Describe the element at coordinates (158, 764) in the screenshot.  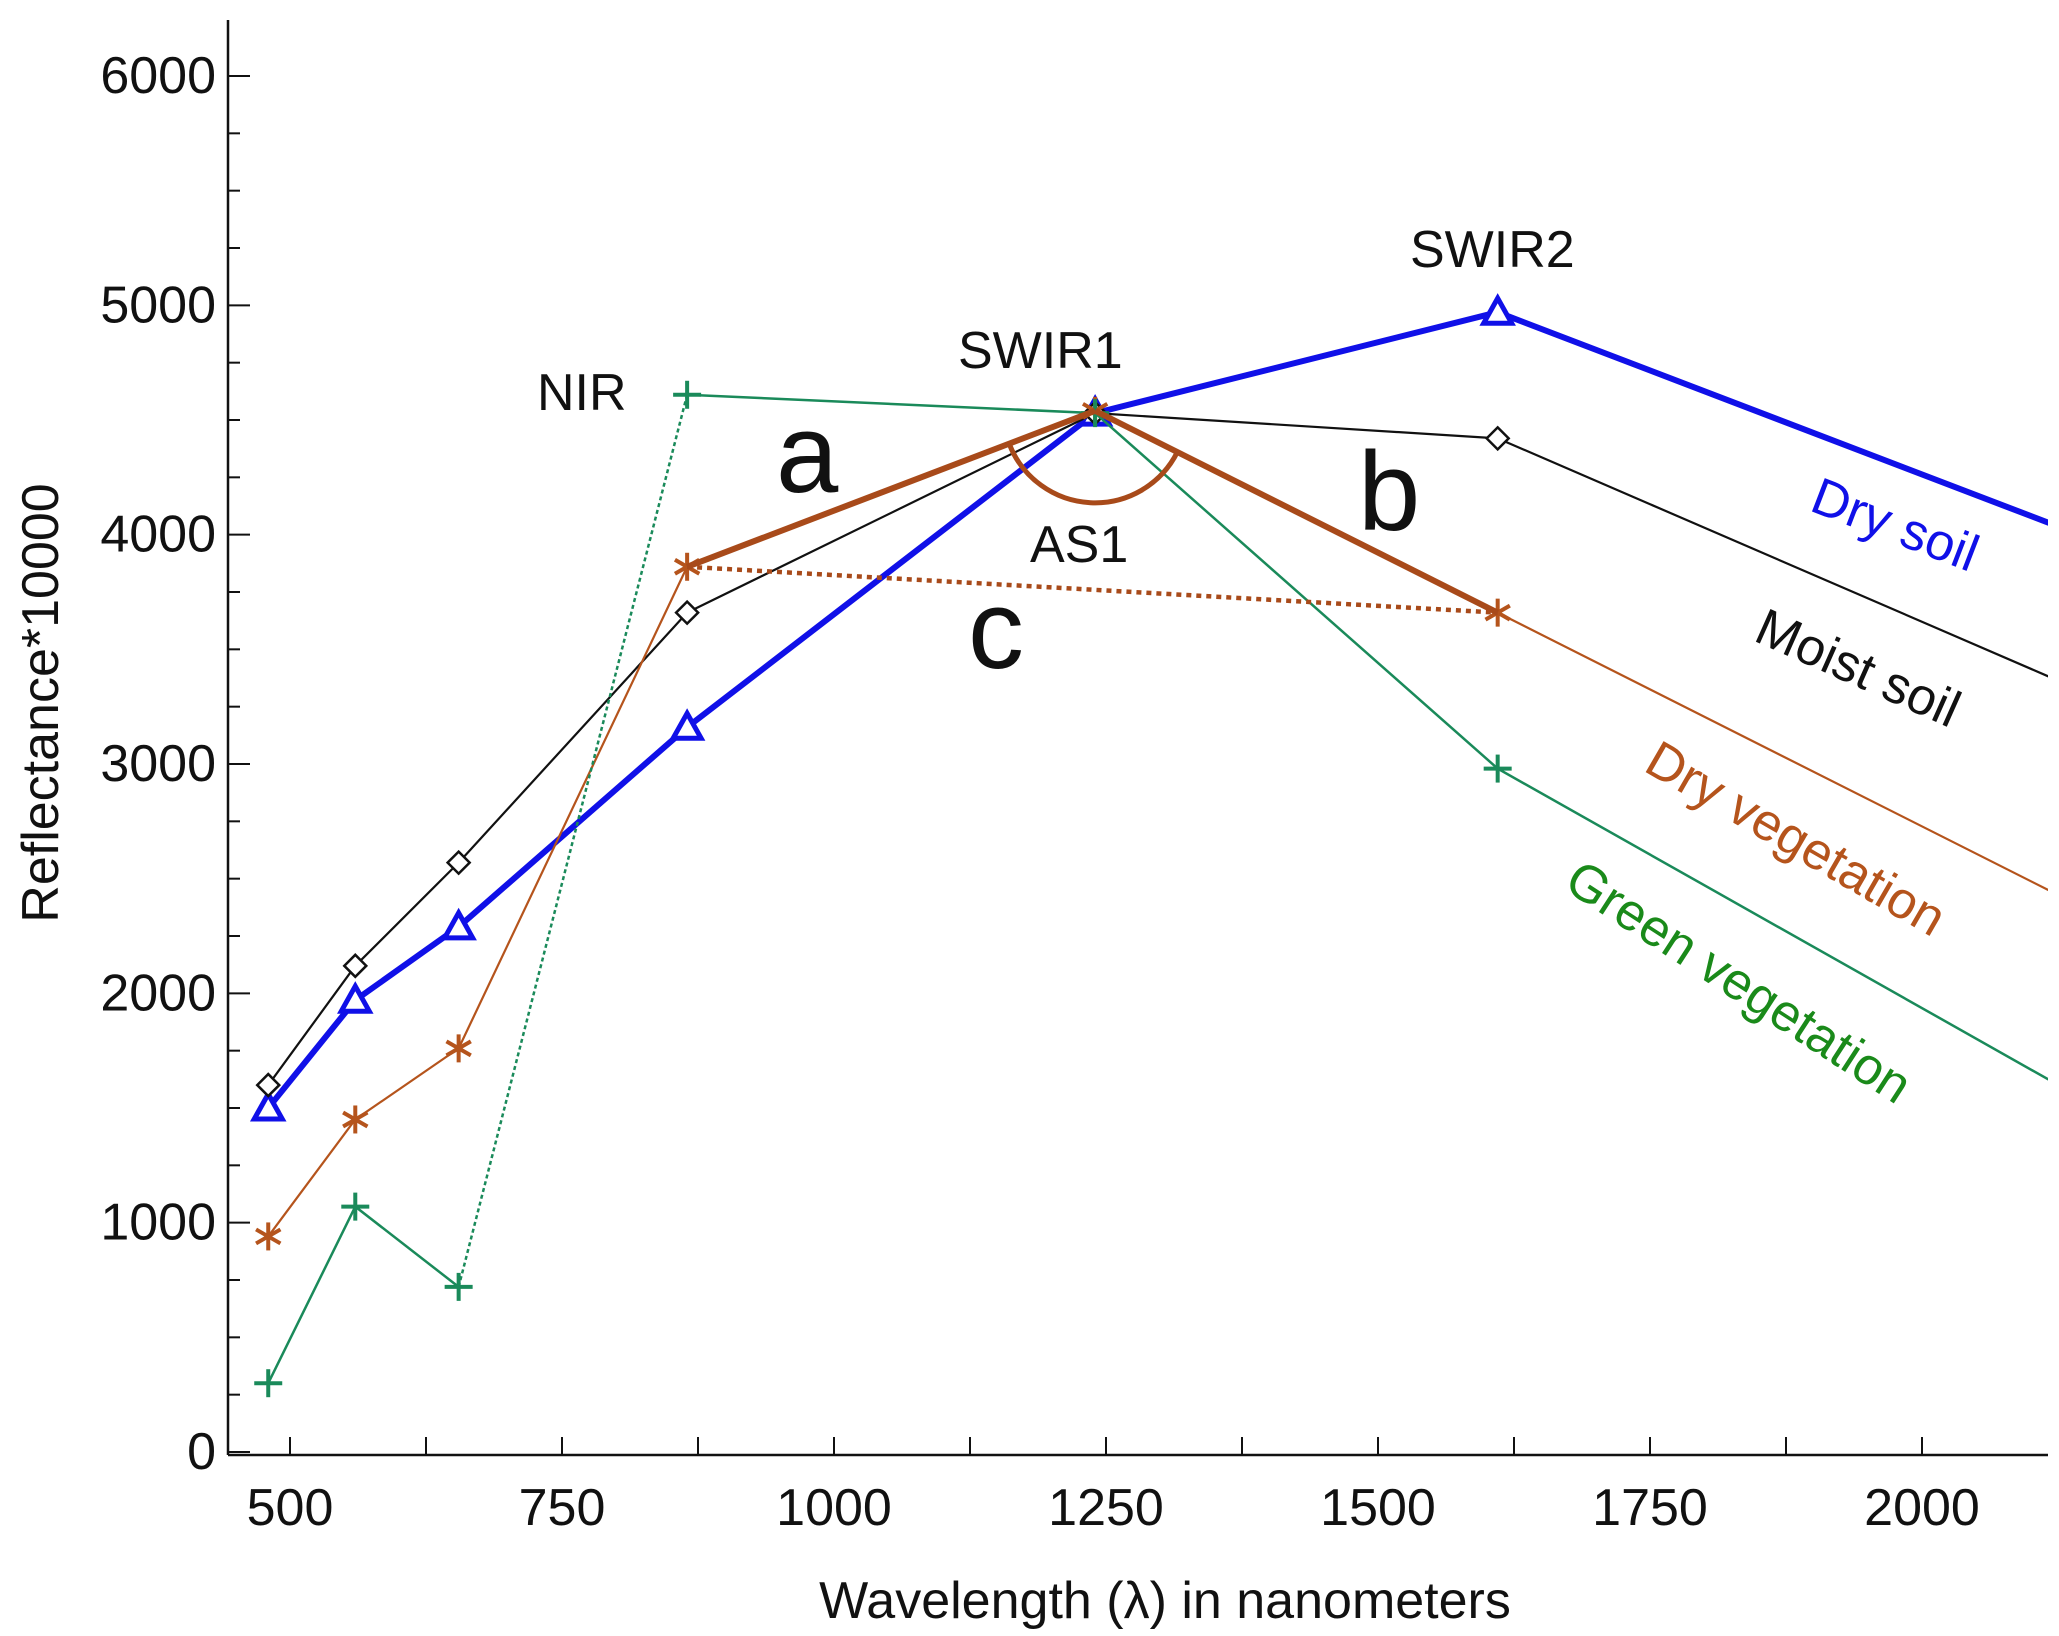
I see `y-tick-label: 3000` at that location.